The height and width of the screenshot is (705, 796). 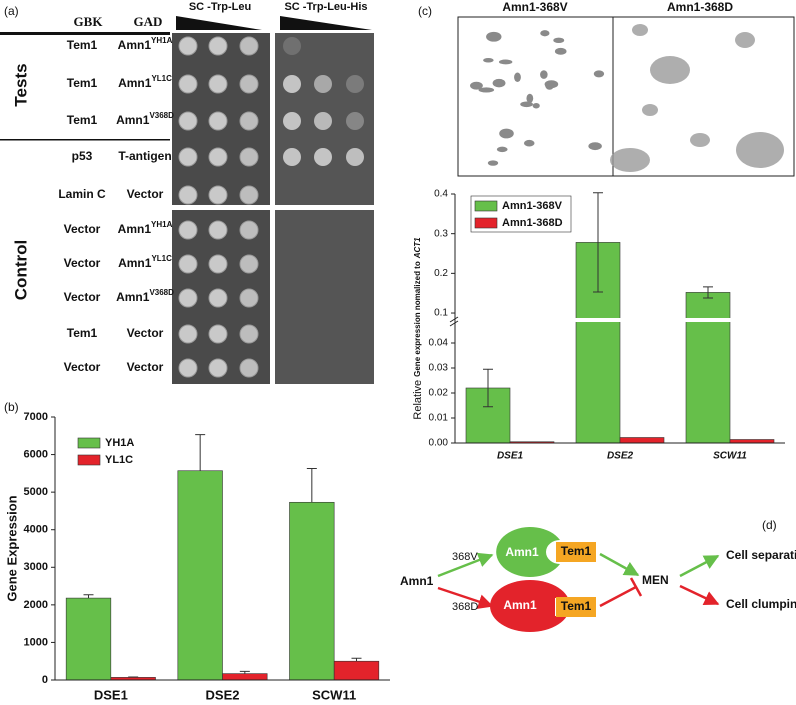 What do you see at coordinates (119, 443) in the screenshot?
I see `legend-label: YH1A` at bounding box center [119, 443].